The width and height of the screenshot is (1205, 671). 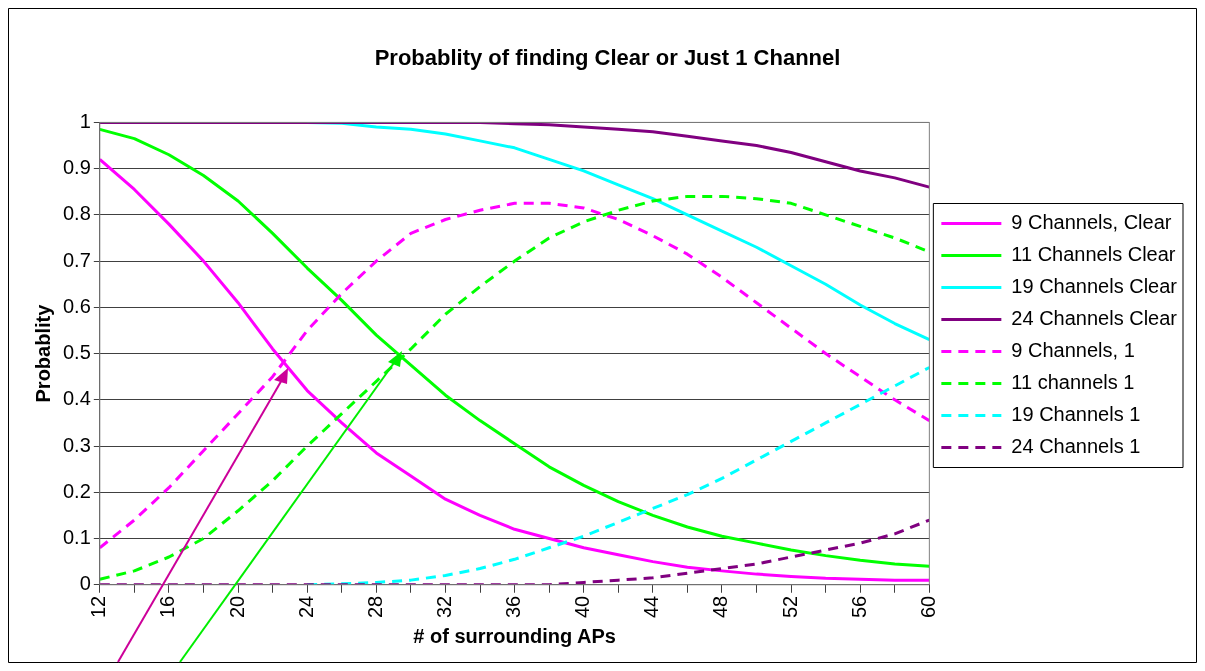 What do you see at coordinates (374, 606) in the screenshot?
I see `x-tick-label: 28` at bounding box center [374, 606].